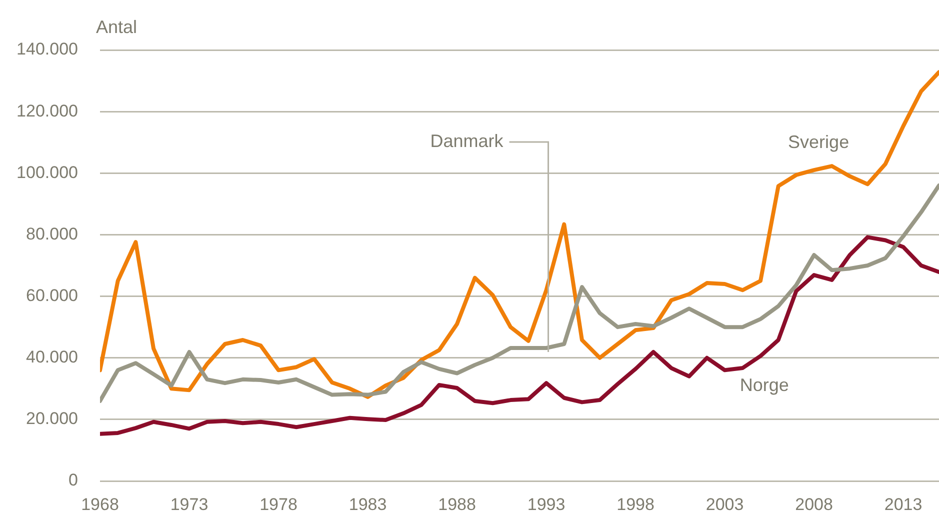 Image resolution: width=939 pixels, height=514 pixels. What do you see at coordinates (100, 504) in the screenshot?
I see `x-tick-label: 1968` at bounding box center [100, 504].